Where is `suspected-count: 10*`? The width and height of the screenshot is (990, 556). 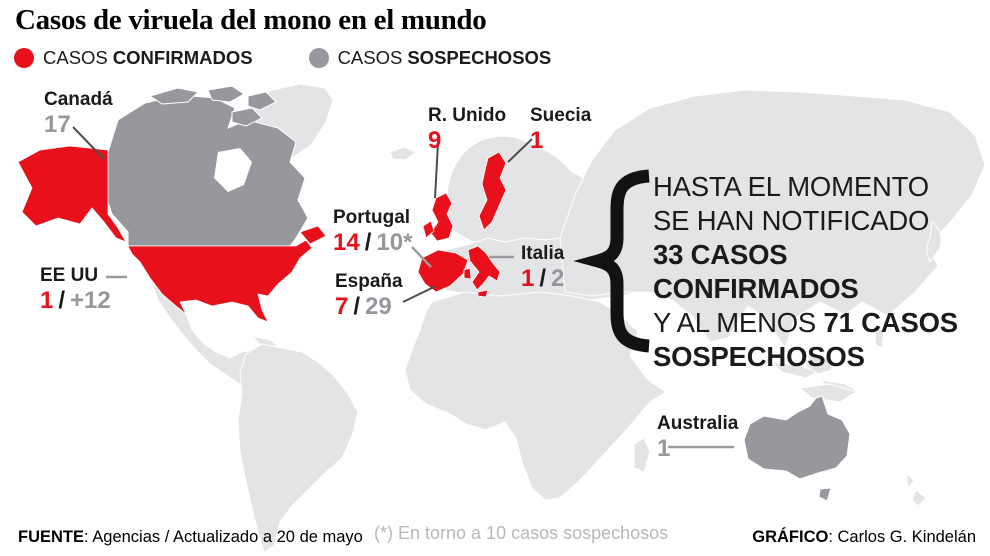 suspected-count: 10* is located at coordinates (394, 242).